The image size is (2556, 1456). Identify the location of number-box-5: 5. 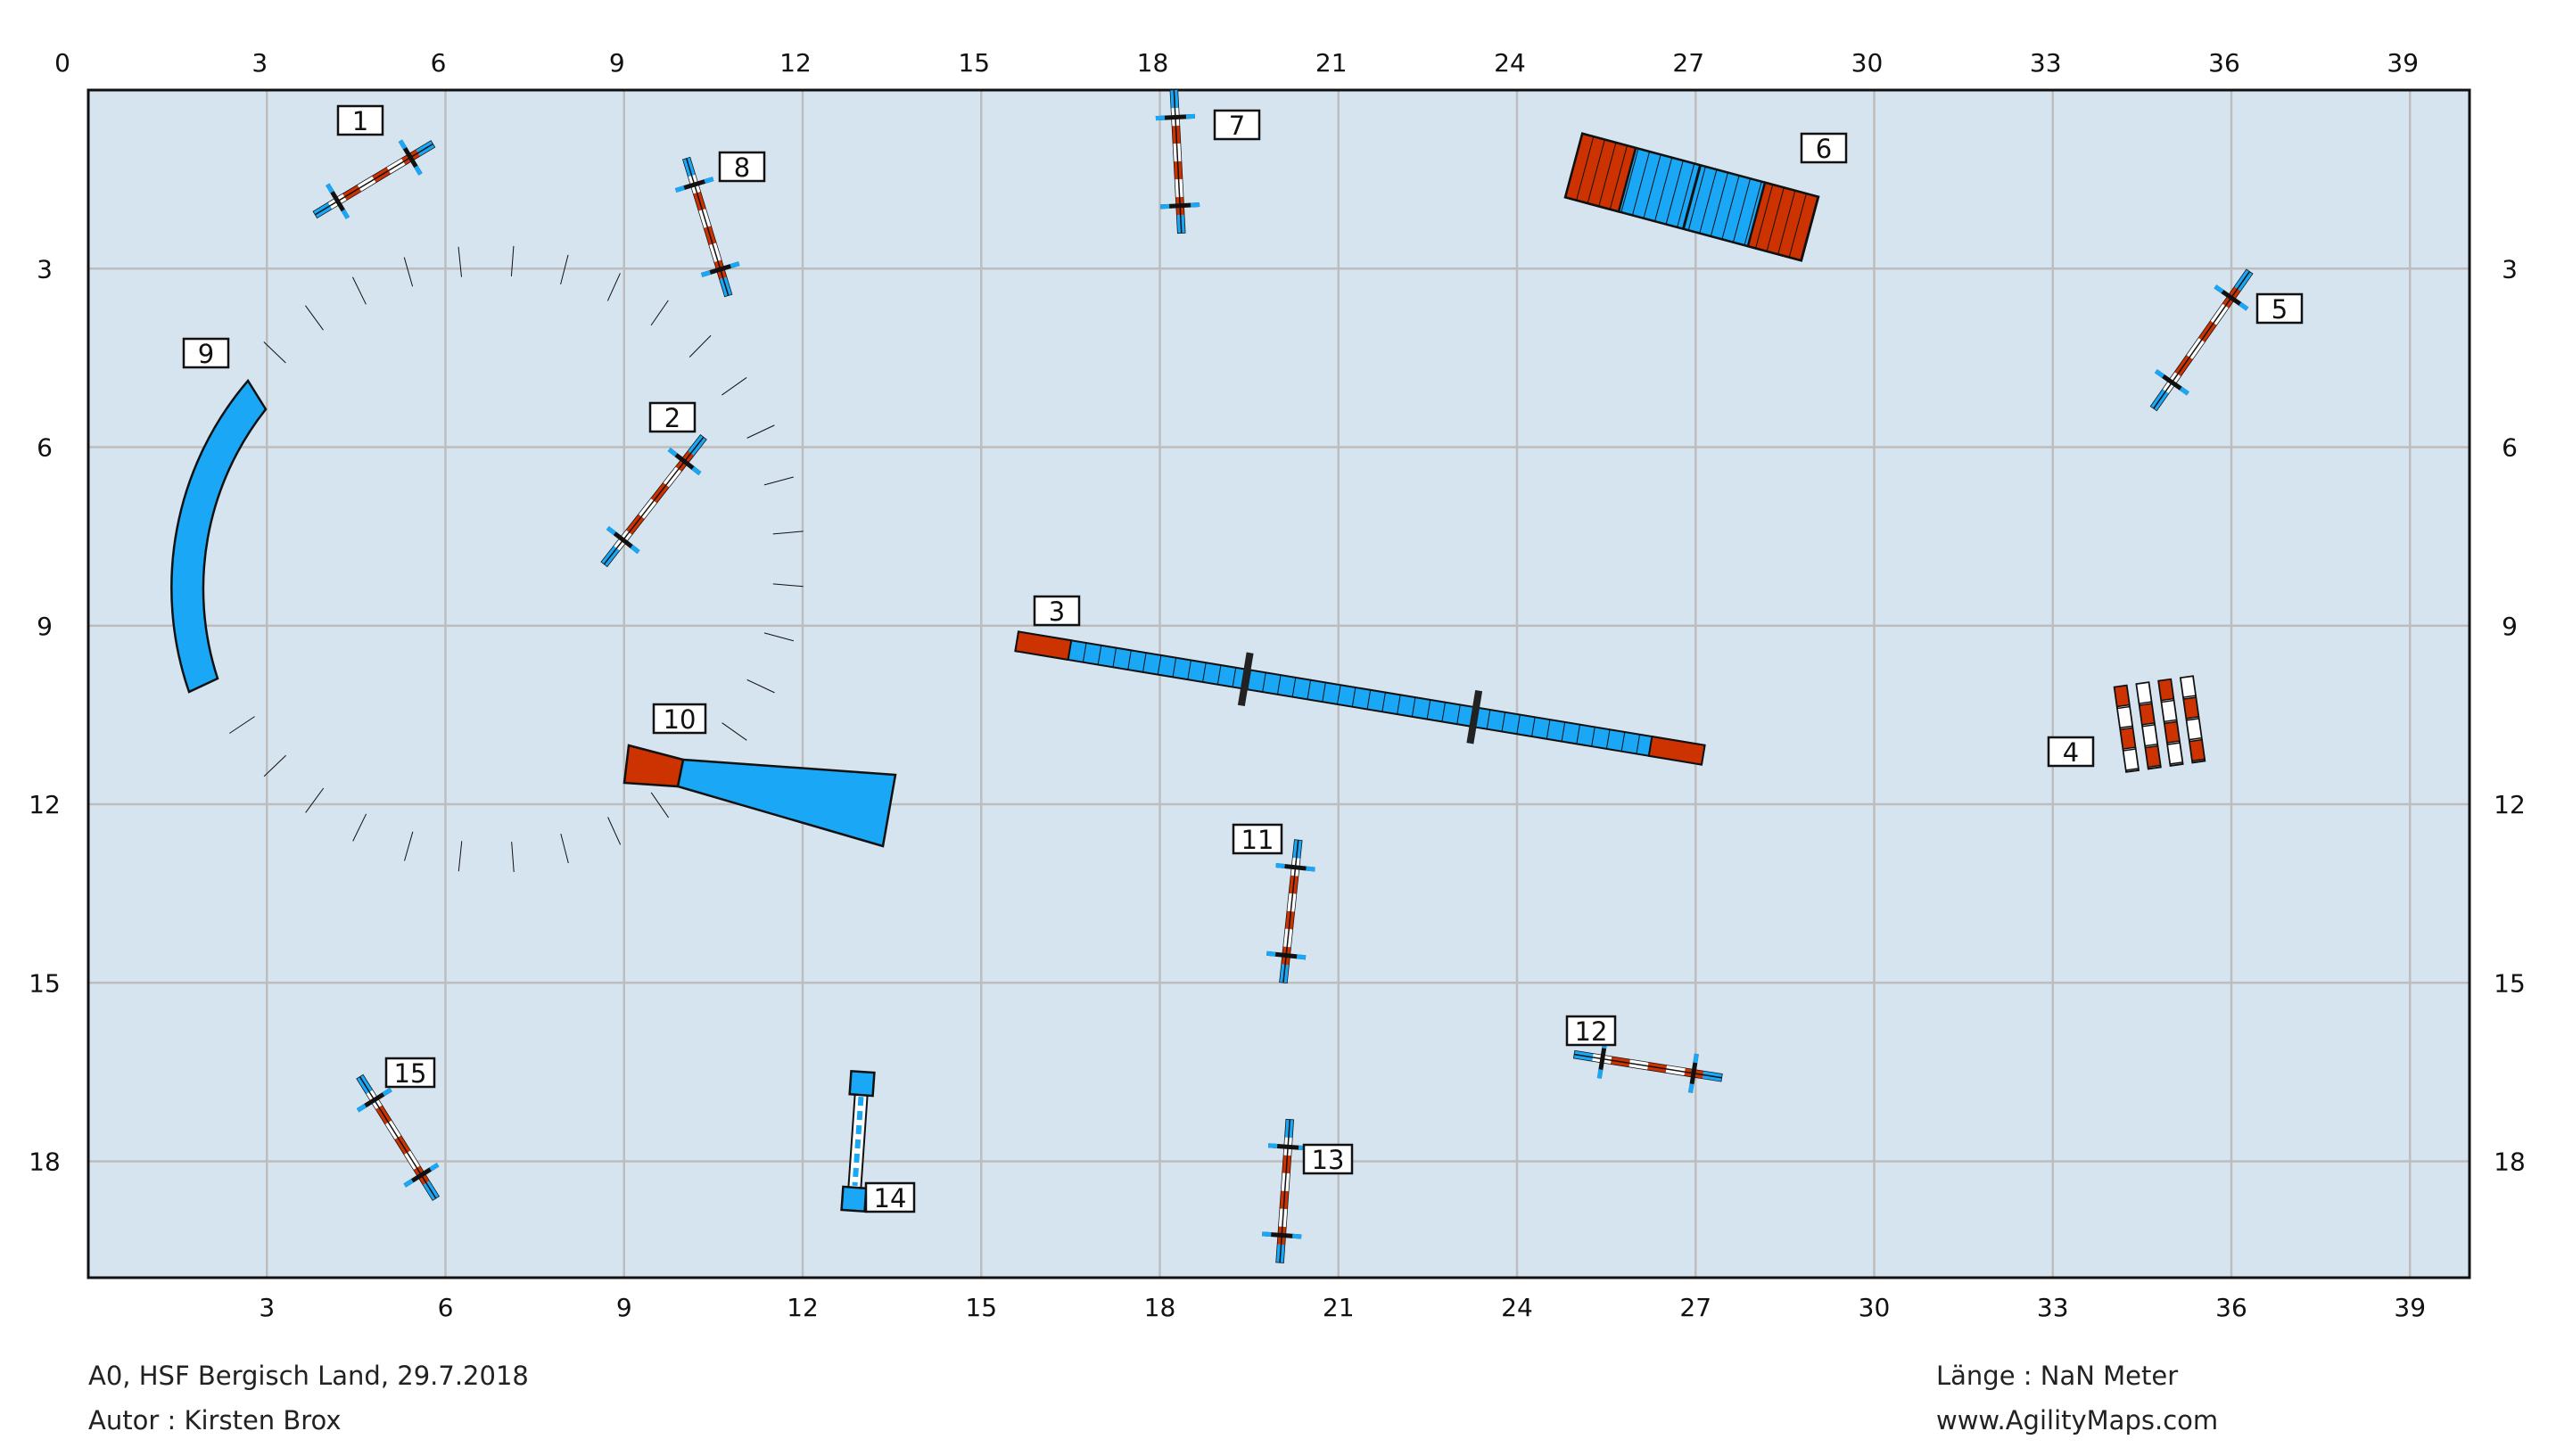
(2279, 308).